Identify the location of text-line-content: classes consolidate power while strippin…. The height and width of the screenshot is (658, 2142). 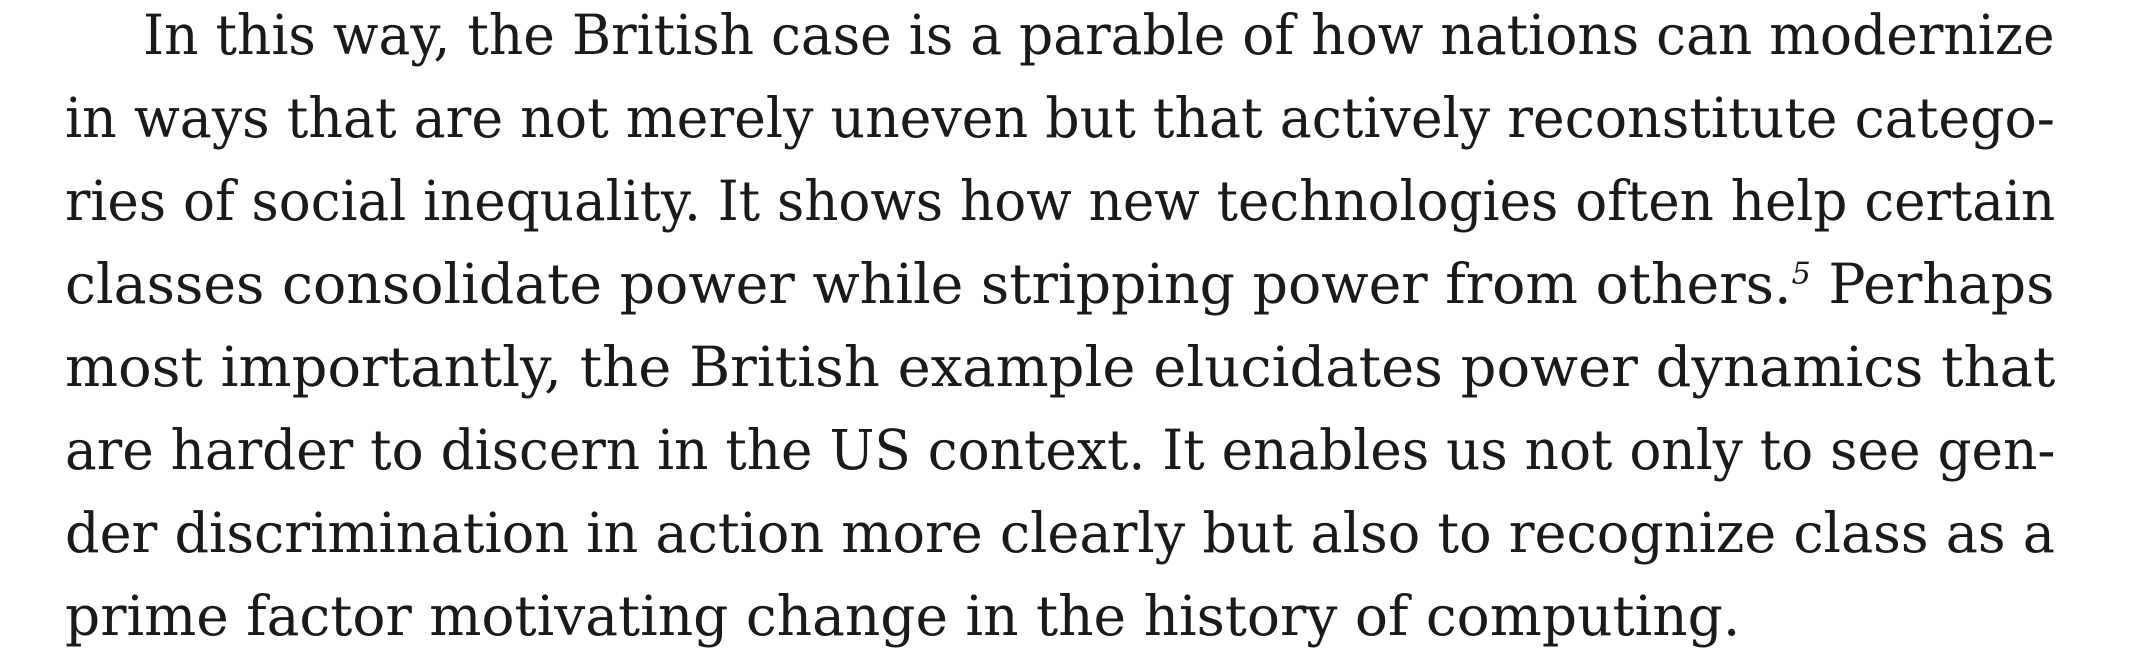
(1060, 284).